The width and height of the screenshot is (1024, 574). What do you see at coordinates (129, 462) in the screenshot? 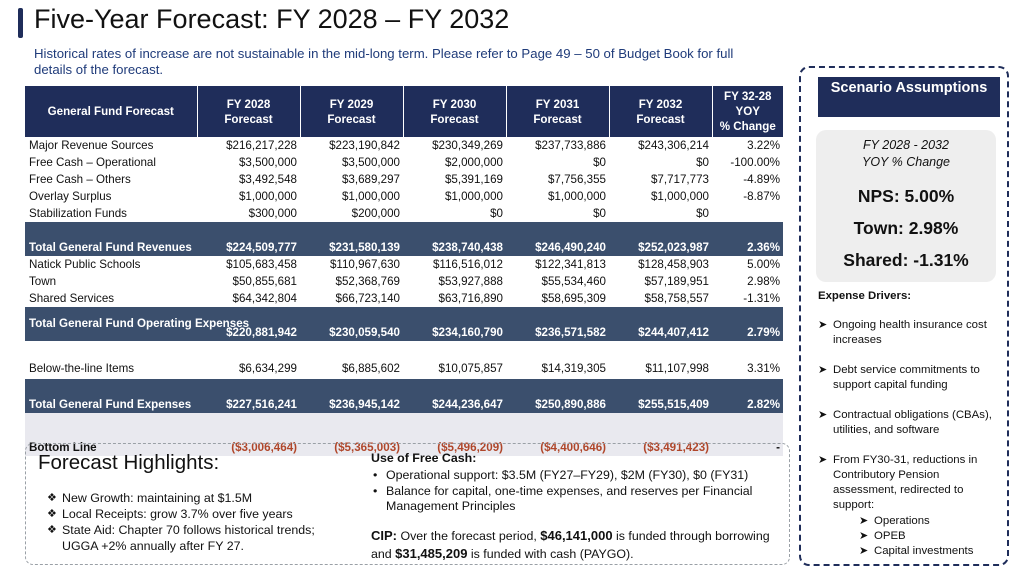
I see `highlights-title: Forecast Highlights:` at bounding box center [129, 462].